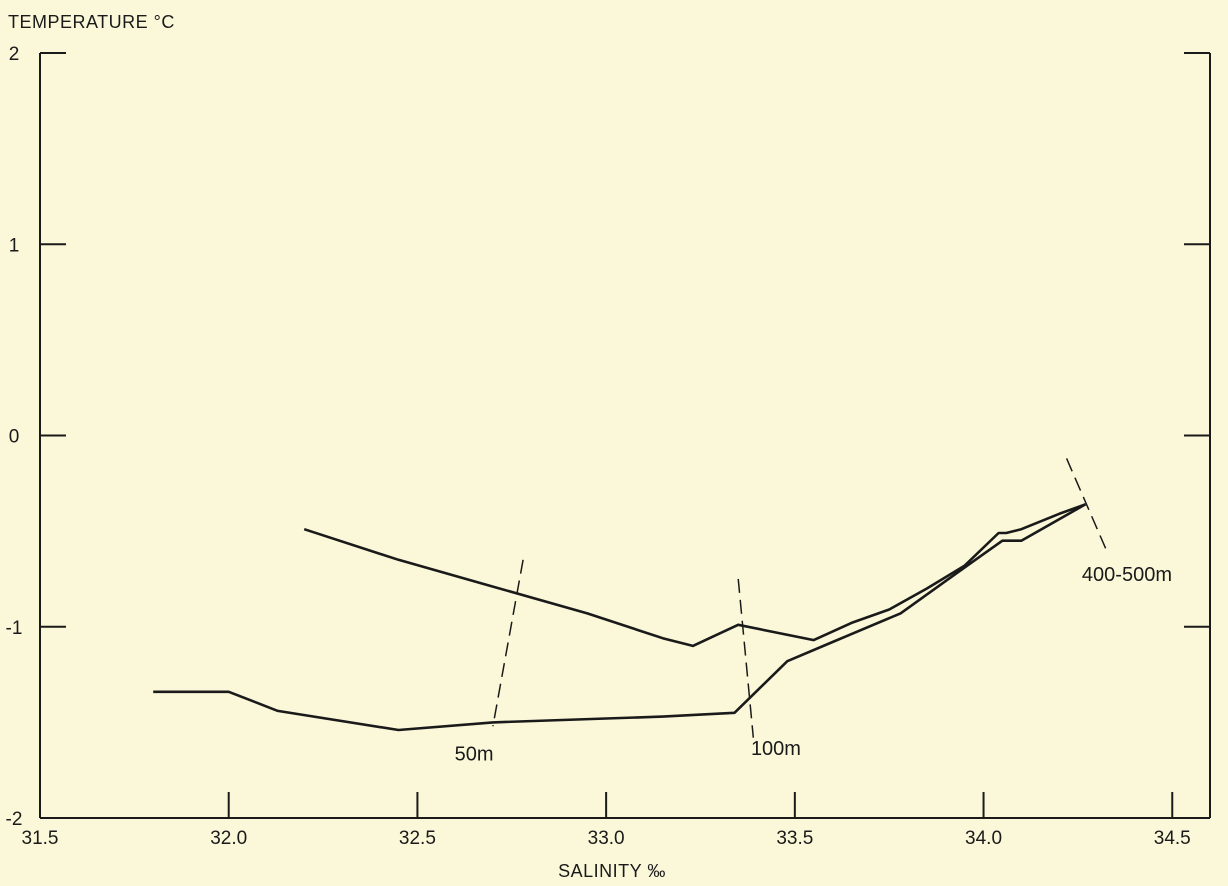 Image resolution: width=1228 pixels, height=886 pixels. I want to click on x-tick-label: 33.5, so click(794, 838).